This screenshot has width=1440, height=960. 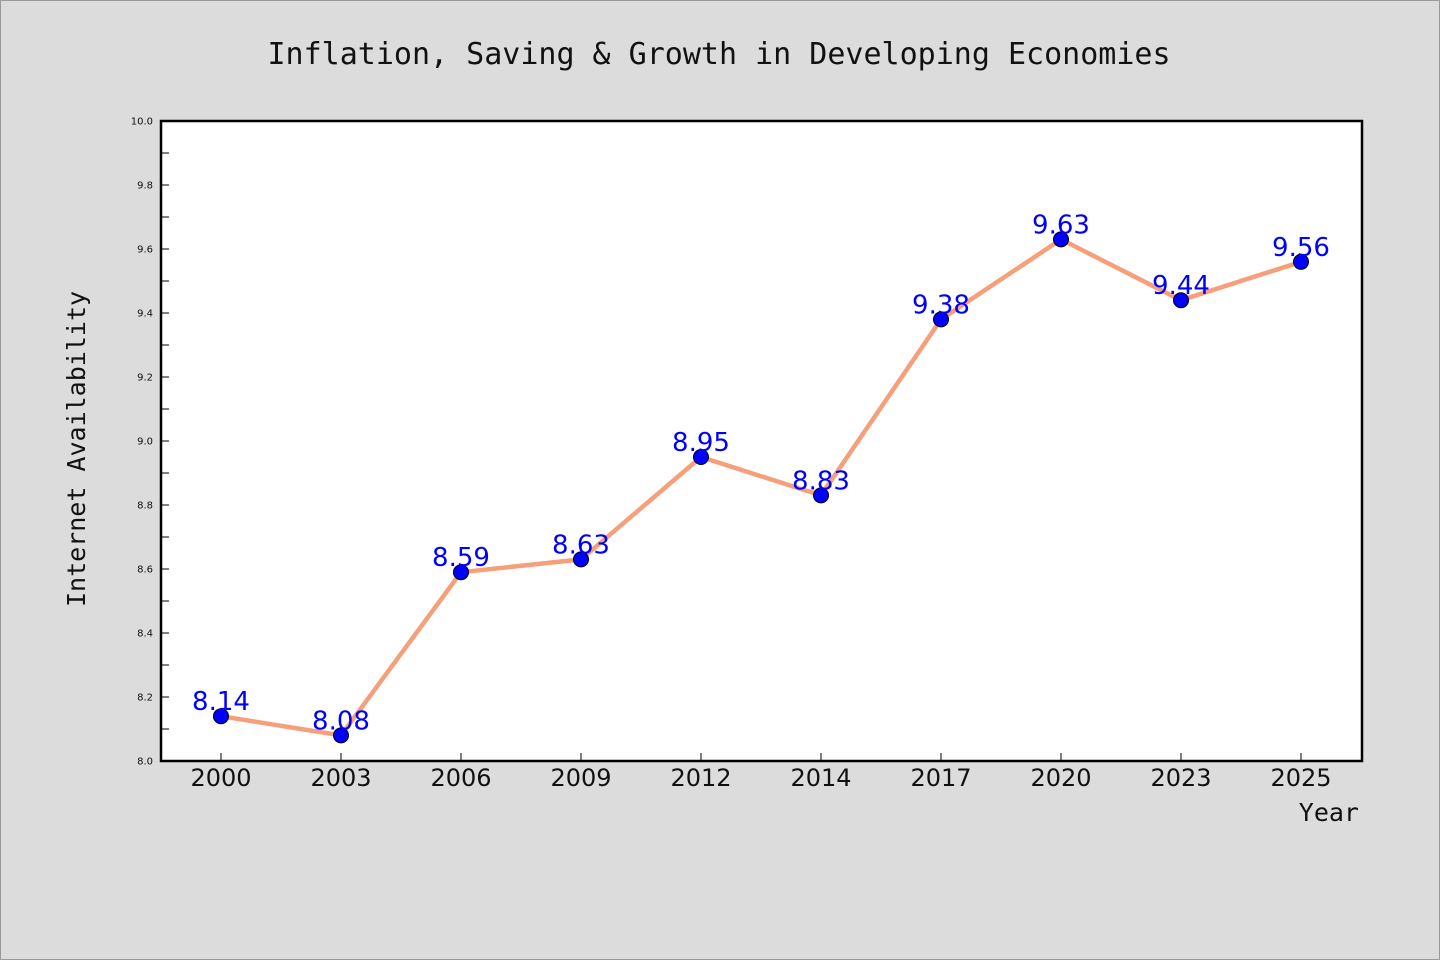 What do you see at coordinates (145, 442) in the screenshot?
I see `y-tick-label: 9.0` at bounding box center [145, 442].